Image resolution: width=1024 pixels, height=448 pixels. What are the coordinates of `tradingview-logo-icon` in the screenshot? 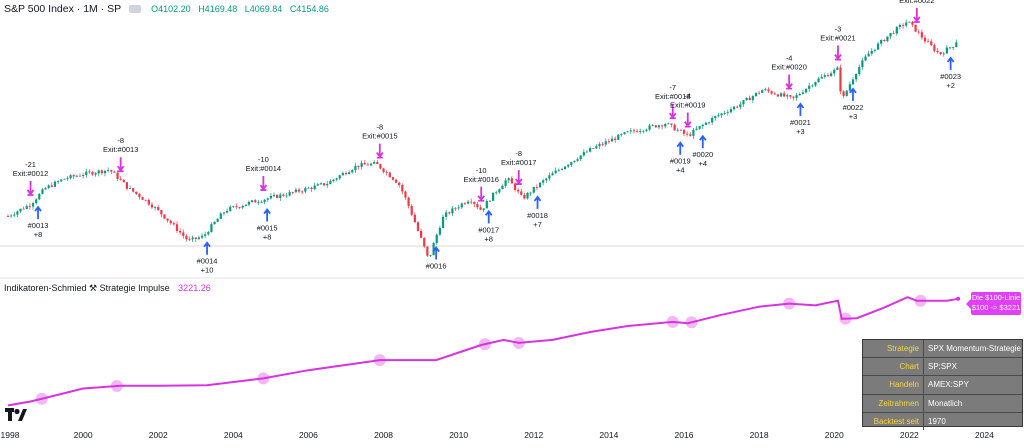 It's located at (16, 415).